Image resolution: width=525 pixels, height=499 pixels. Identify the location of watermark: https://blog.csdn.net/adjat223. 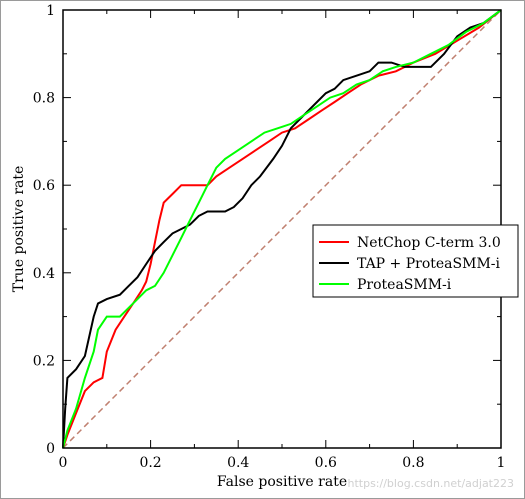
(431, 483).